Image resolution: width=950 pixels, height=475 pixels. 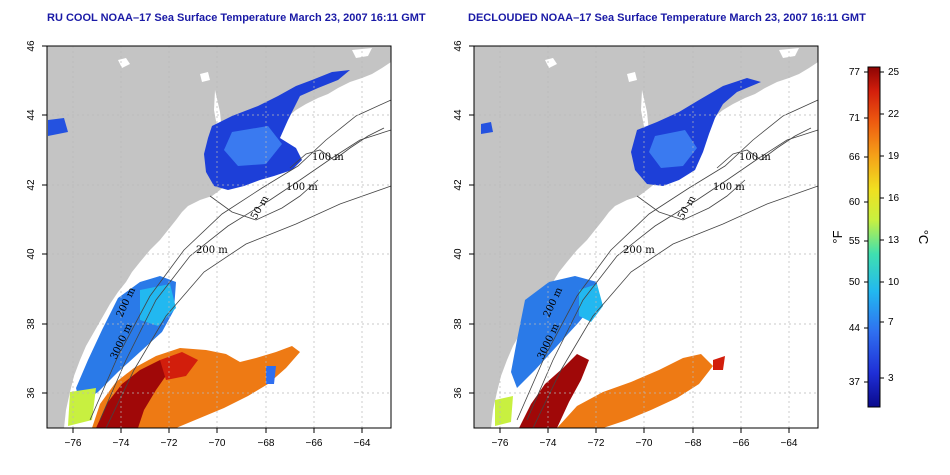 I want to click on fahrenheit-tick-label: 77, so click(x=855, y=72).